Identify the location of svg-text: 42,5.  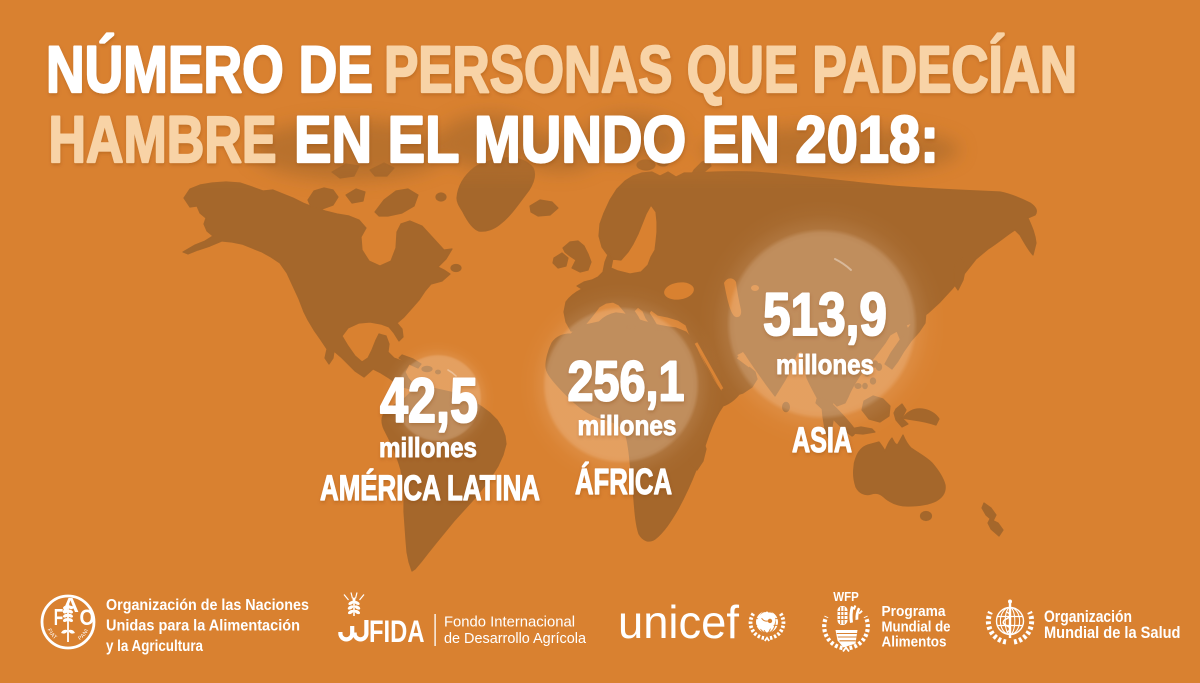
(429, 401).